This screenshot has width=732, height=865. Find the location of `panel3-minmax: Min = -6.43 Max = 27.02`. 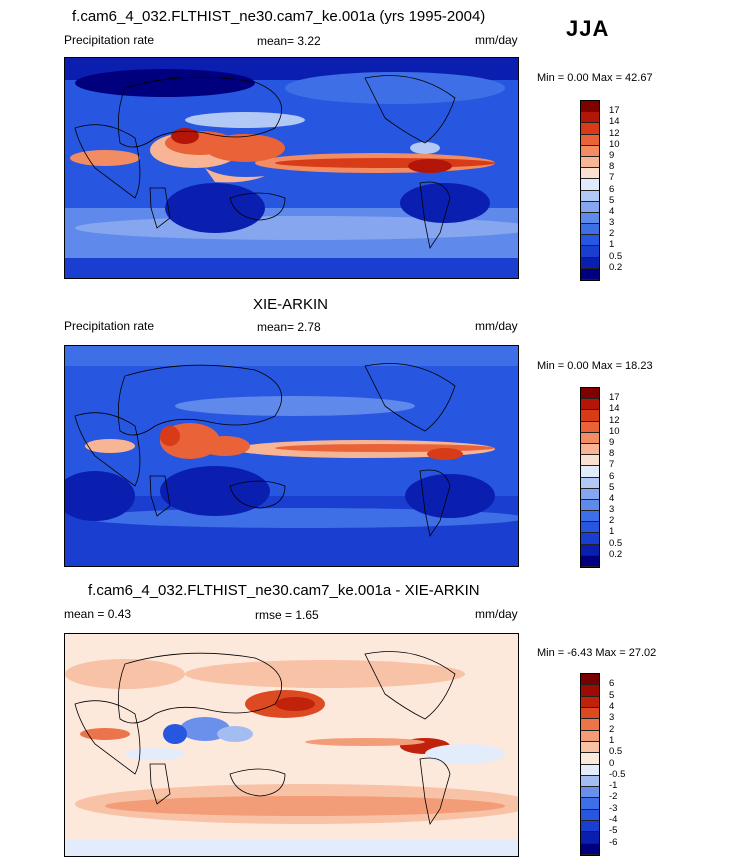

panel3-minmax: Min = -6.43 Max = 27.02 is located at coordinates (597, 653).